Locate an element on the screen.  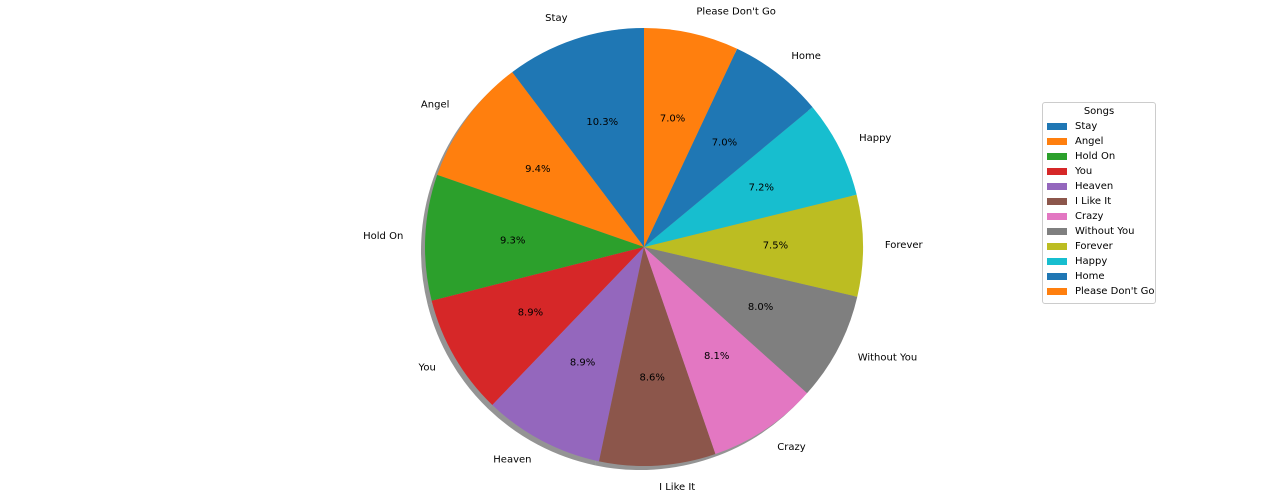
legend-item-hold-on: Hold On is located at coordinates (1099, 156).